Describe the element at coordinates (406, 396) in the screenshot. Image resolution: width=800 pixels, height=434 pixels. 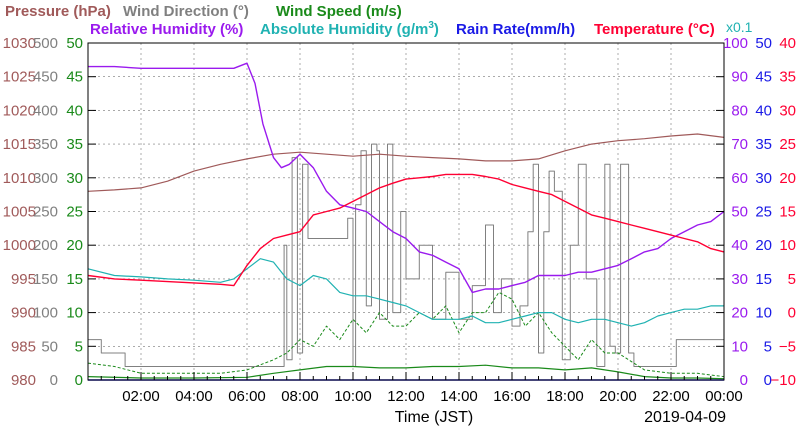
I see `x-tick-label: 12:00` at that location.